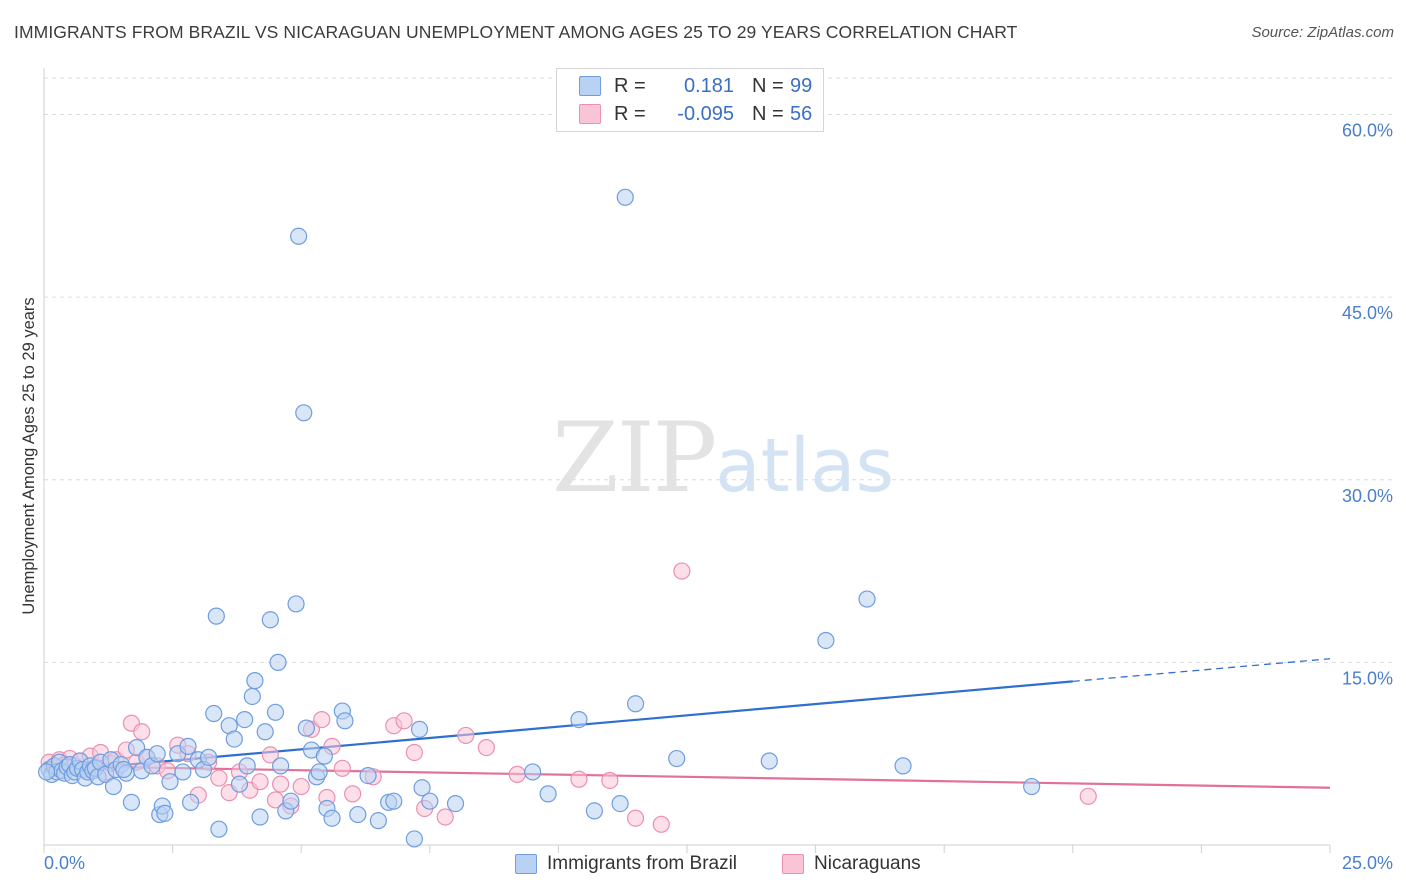 This screenshot has width=1406, height=892. What do you see at coordinates (1367, 131) in the screenshot?
I see `y-tick-label: 60.0%` at bounding box center [1367, 131].